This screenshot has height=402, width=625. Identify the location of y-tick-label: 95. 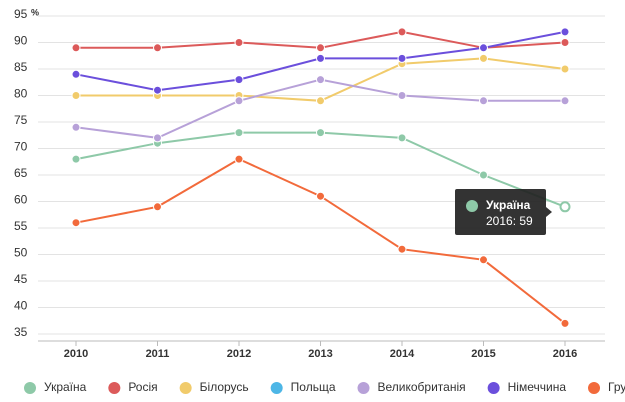
(21, 14).